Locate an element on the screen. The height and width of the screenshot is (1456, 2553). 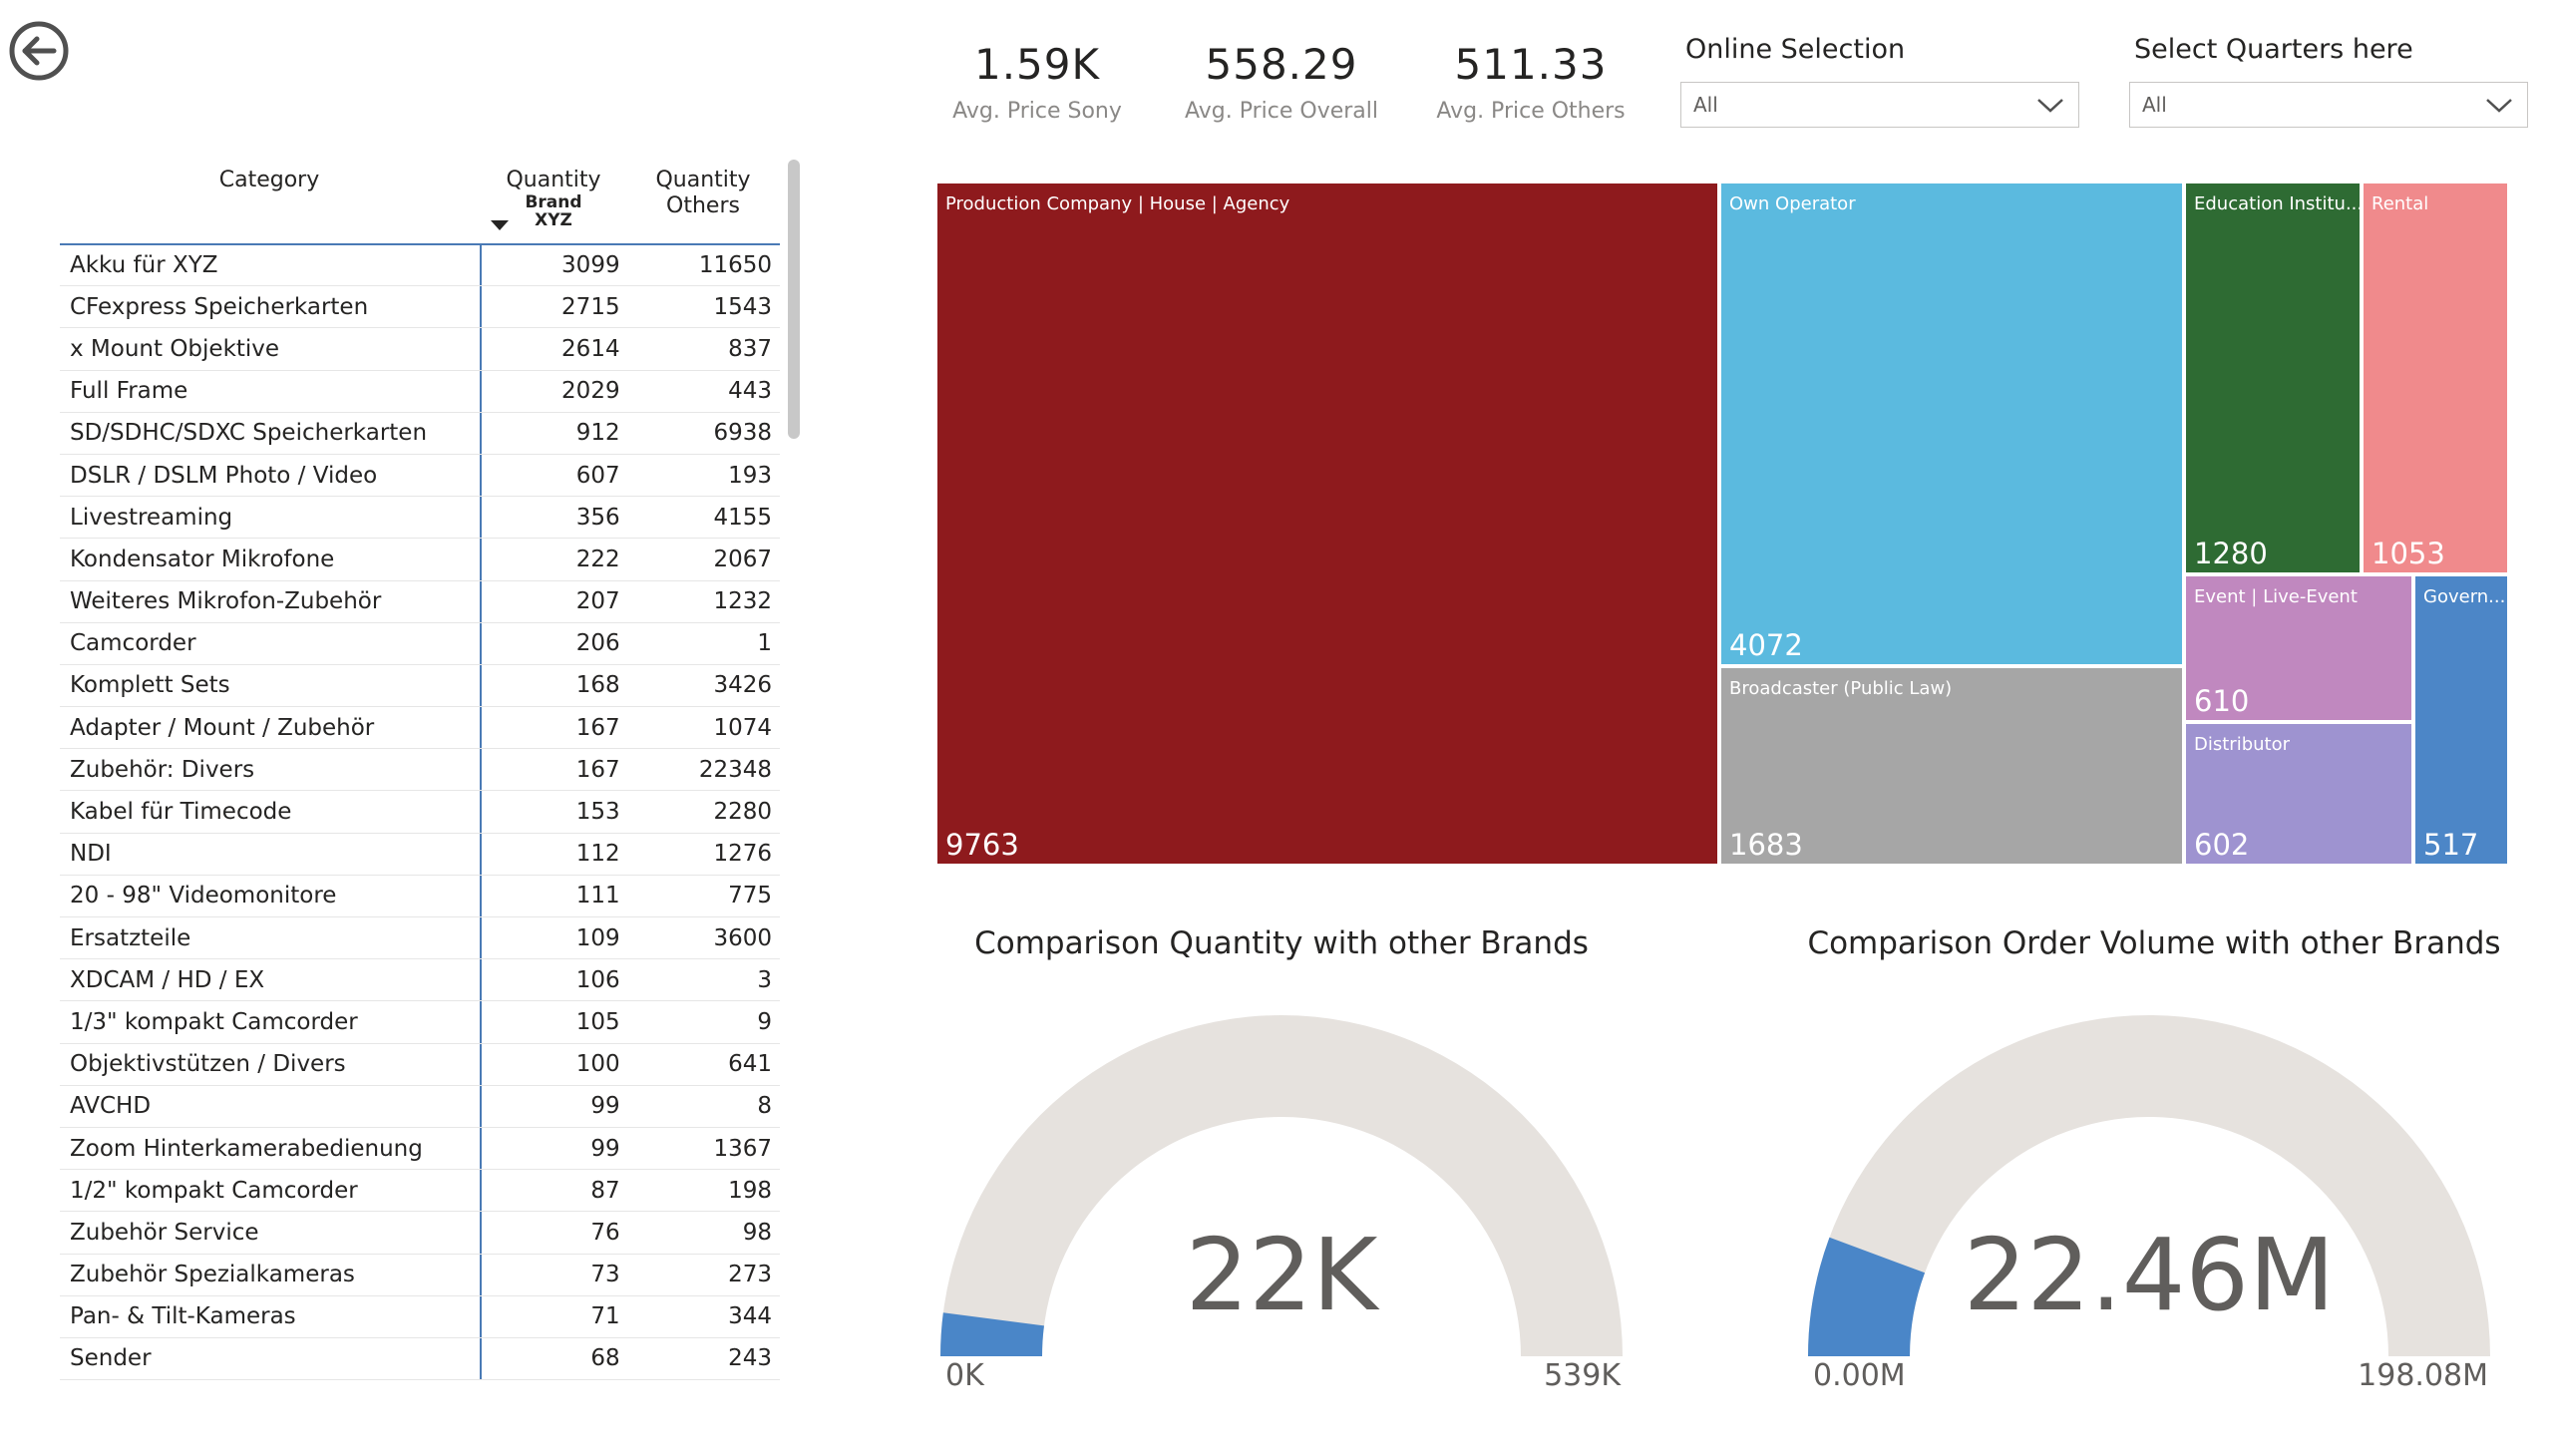
table-row: Komplett Sets 168 3426 is located at coordinates (420, 686).